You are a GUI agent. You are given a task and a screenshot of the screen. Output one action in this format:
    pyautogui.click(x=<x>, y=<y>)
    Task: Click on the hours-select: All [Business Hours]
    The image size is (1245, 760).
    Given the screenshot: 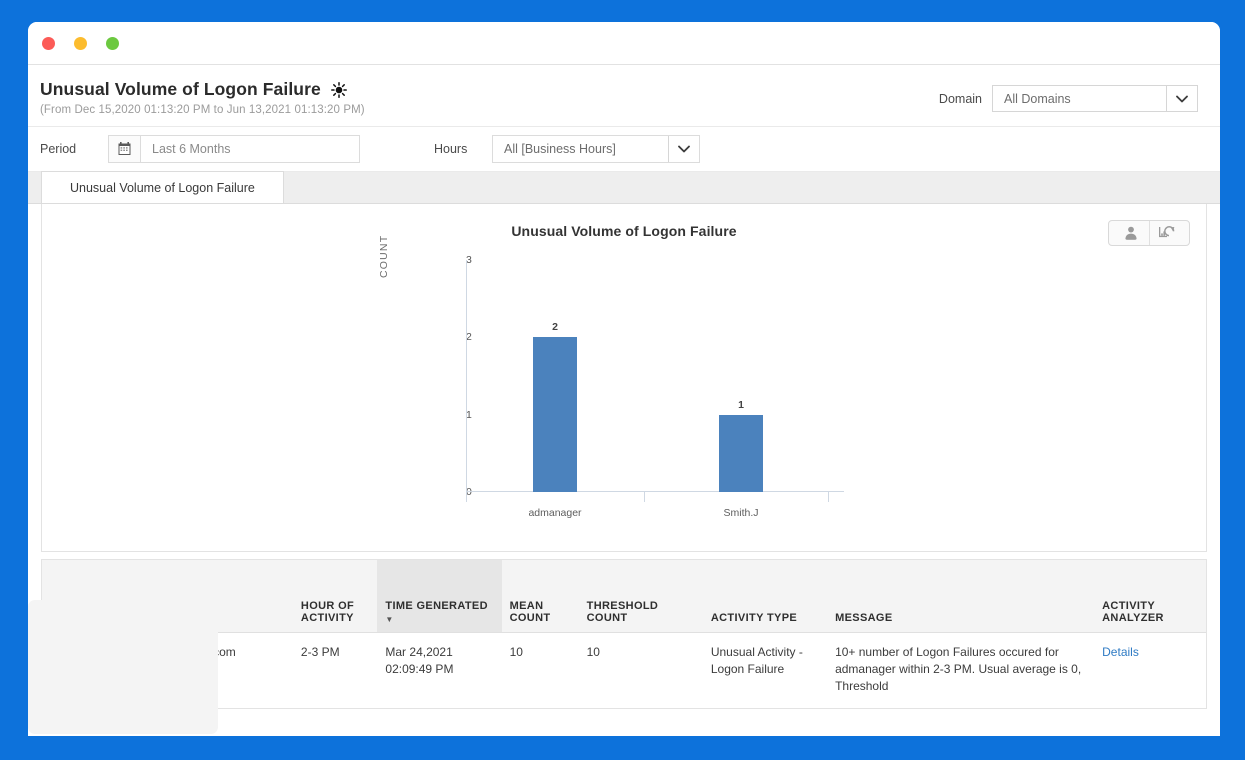 What is the action you would take?
    pyautogui.click(x=596, y=149)
    